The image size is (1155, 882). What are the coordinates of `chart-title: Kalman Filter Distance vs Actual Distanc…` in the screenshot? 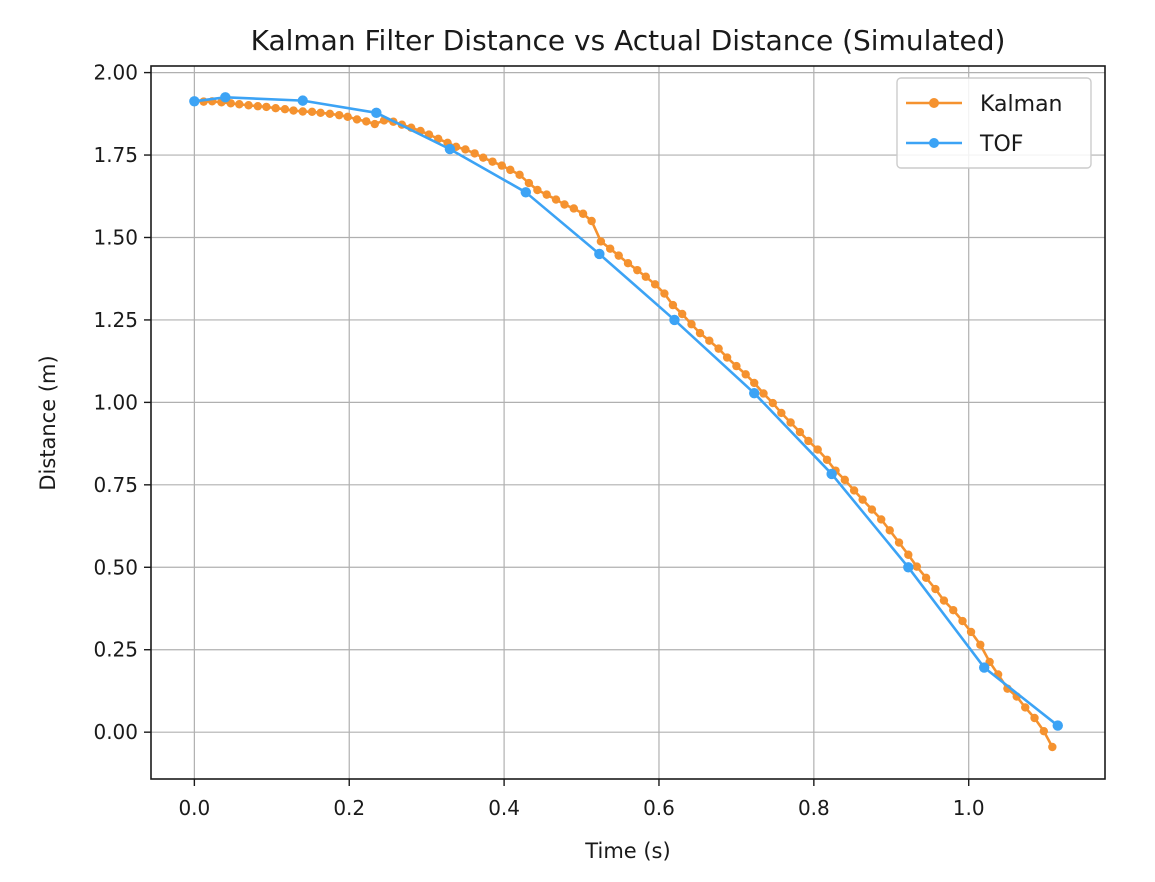 It's located at (628, 40).